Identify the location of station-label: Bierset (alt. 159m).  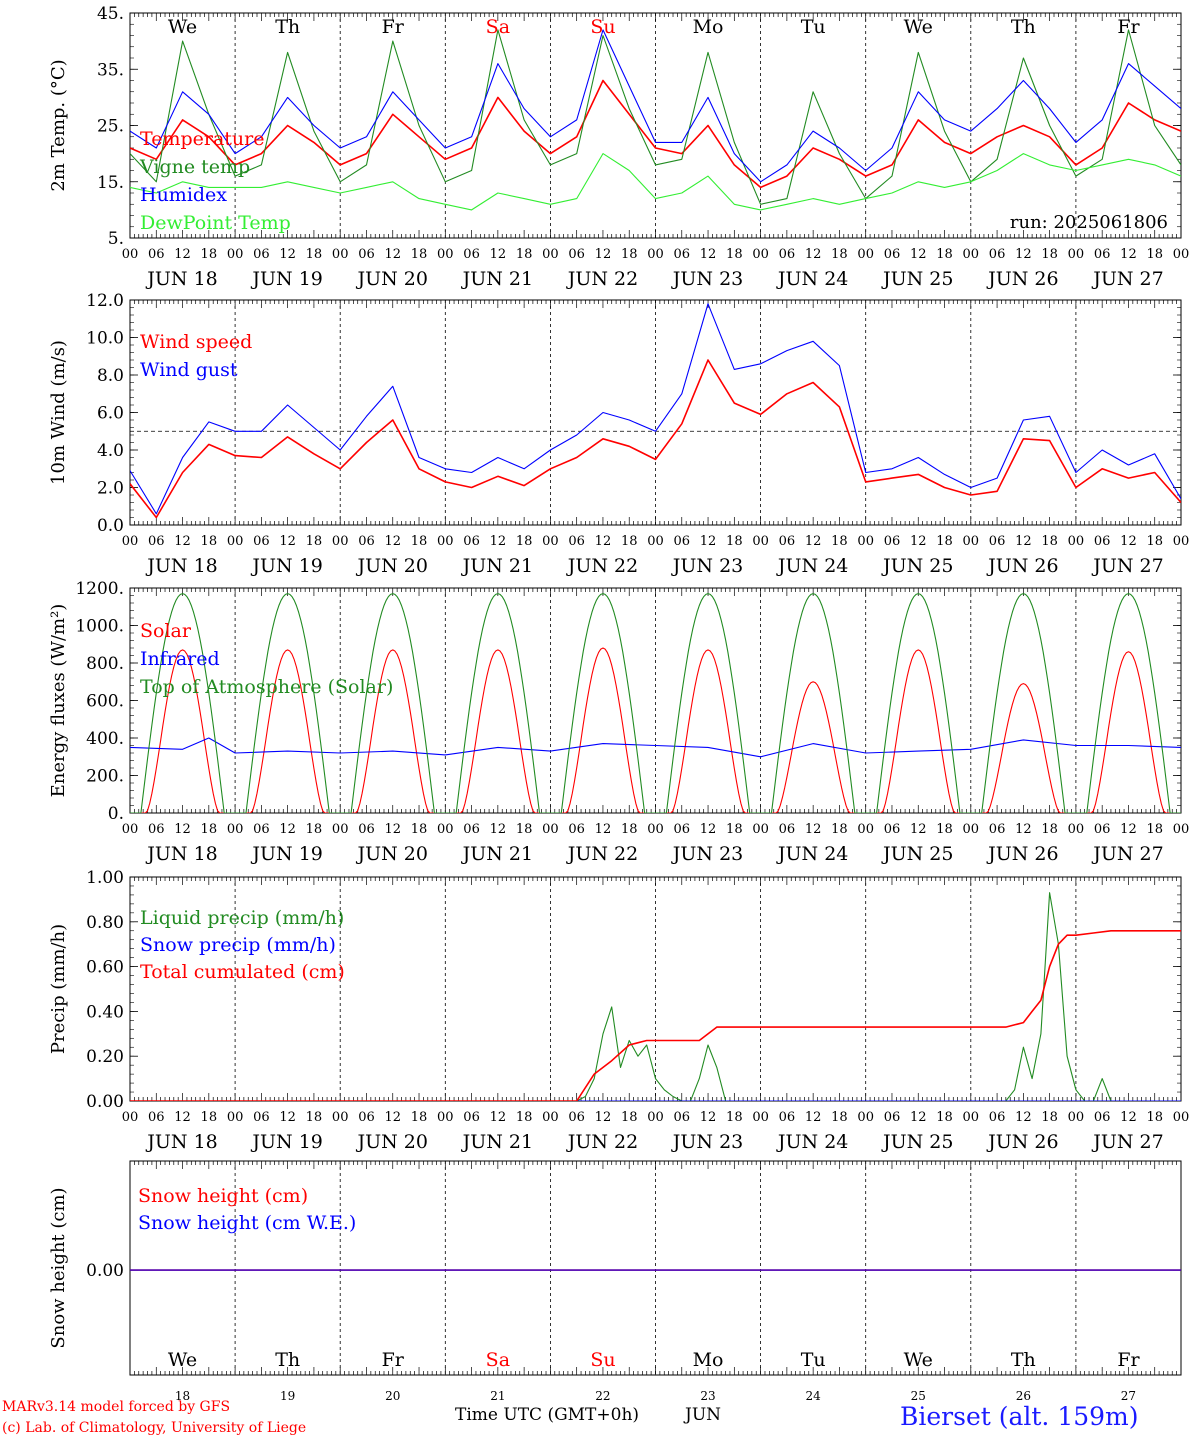
(1019, 1416).